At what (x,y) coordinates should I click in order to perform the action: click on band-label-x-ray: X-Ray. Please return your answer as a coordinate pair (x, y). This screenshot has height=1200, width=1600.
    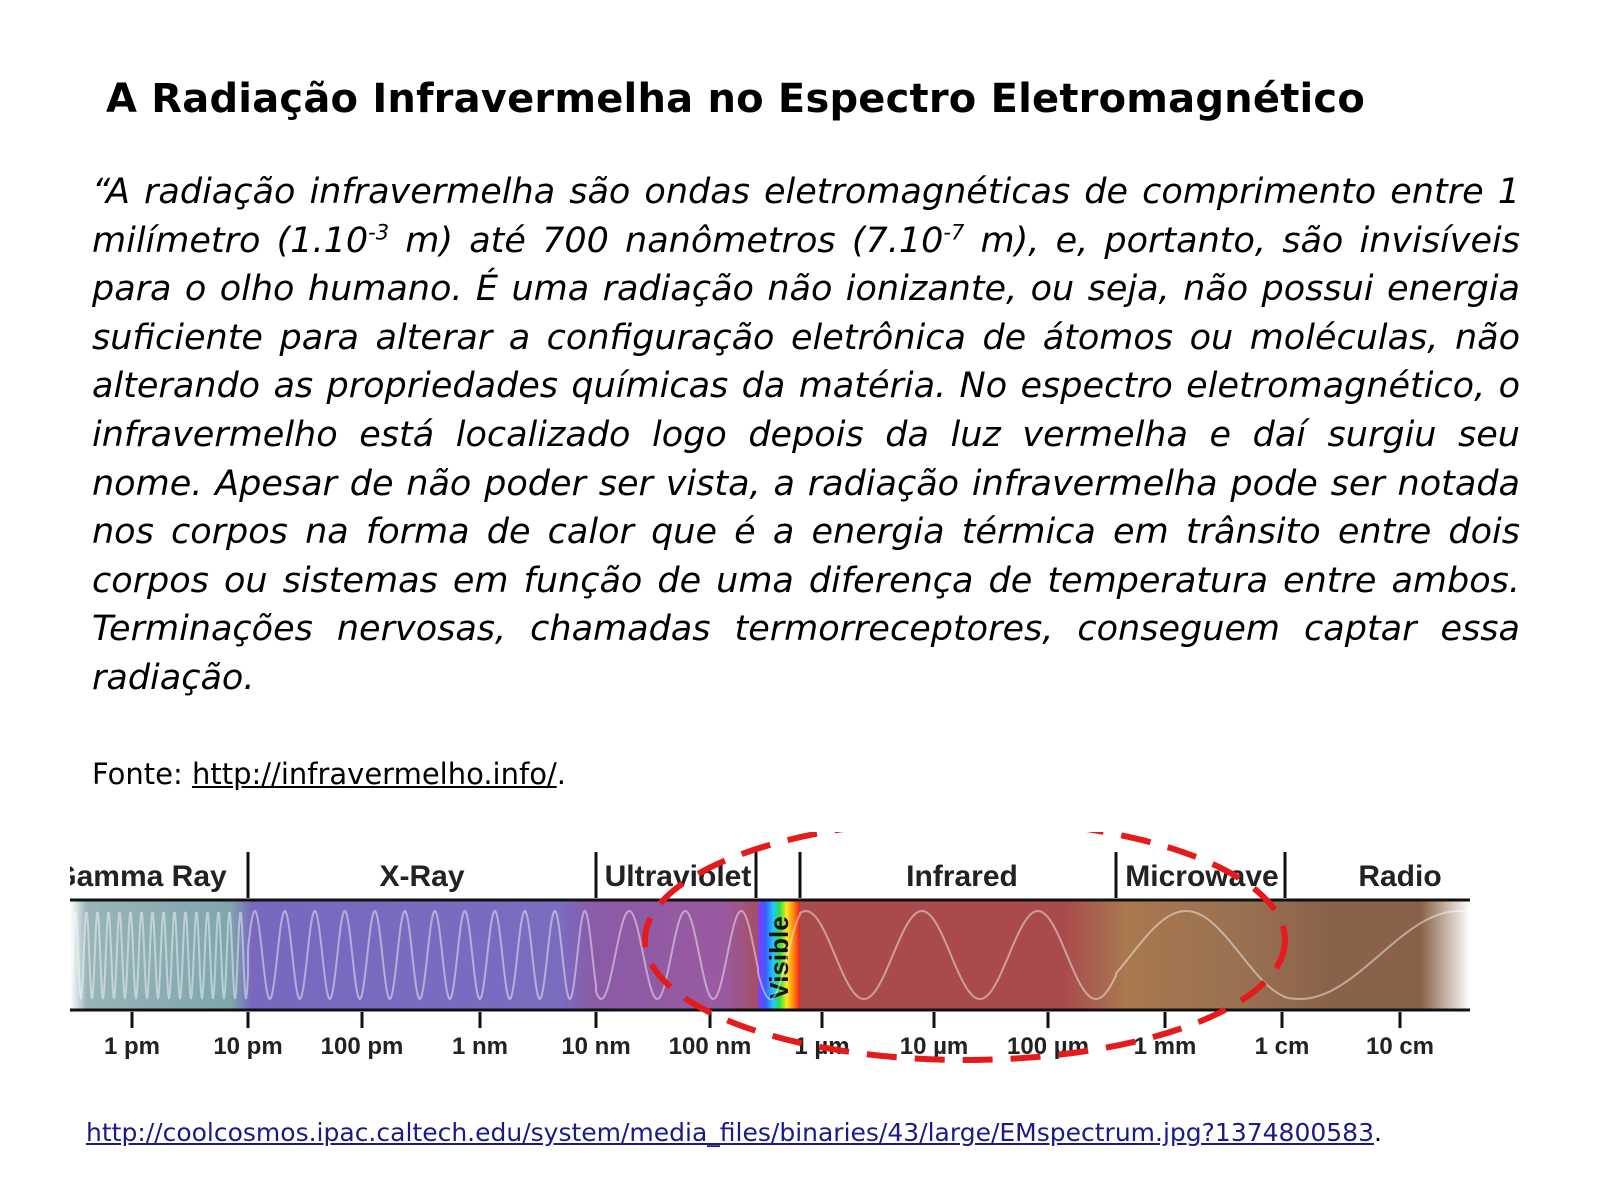
    Looking at the image, I should click on (421, 876).